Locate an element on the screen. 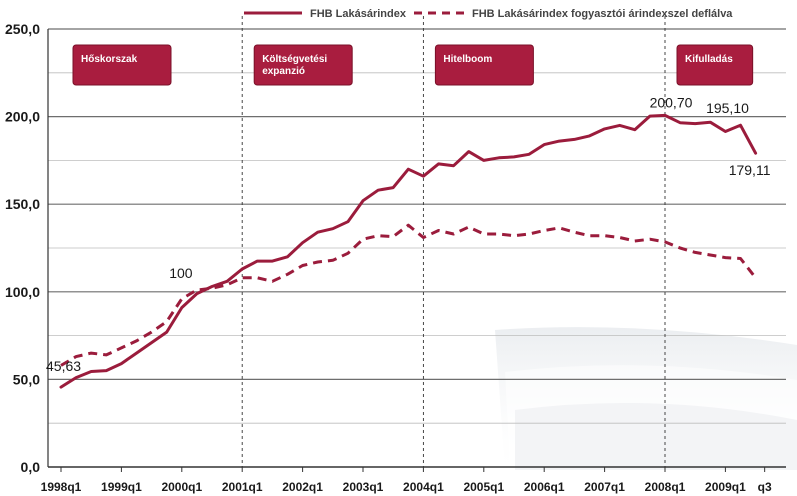  y-tick-label: 50,0 is located at coordinates (26, 379).